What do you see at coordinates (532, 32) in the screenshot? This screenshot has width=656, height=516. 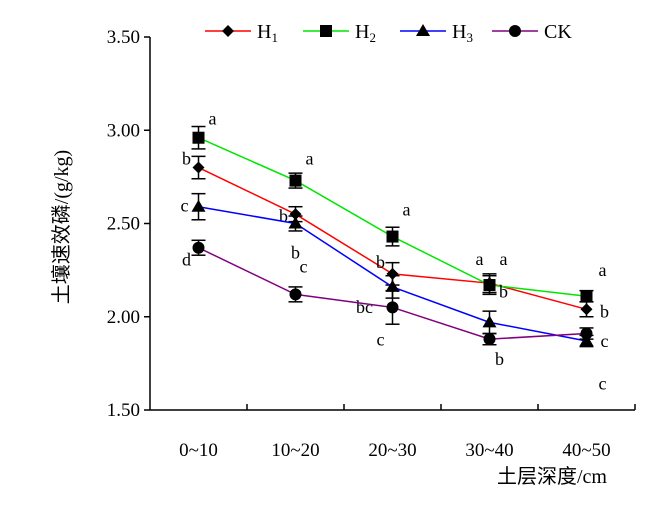 I see `legend-item: CK` at bounding box center [532, 32].